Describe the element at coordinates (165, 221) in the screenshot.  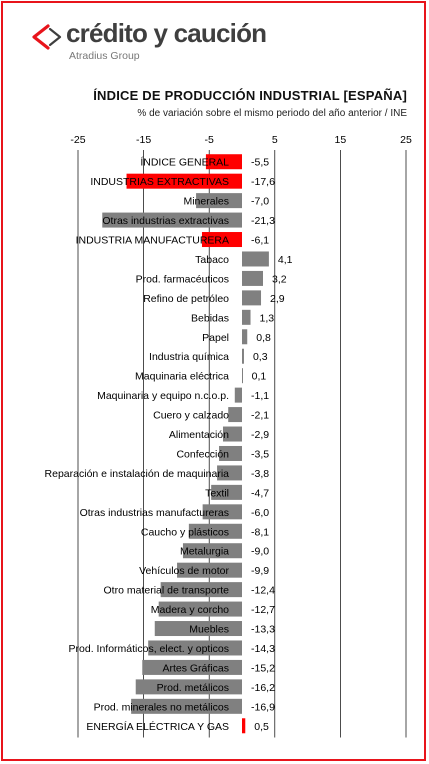
I see `category-label: Otras industrias extractivas` at that location.